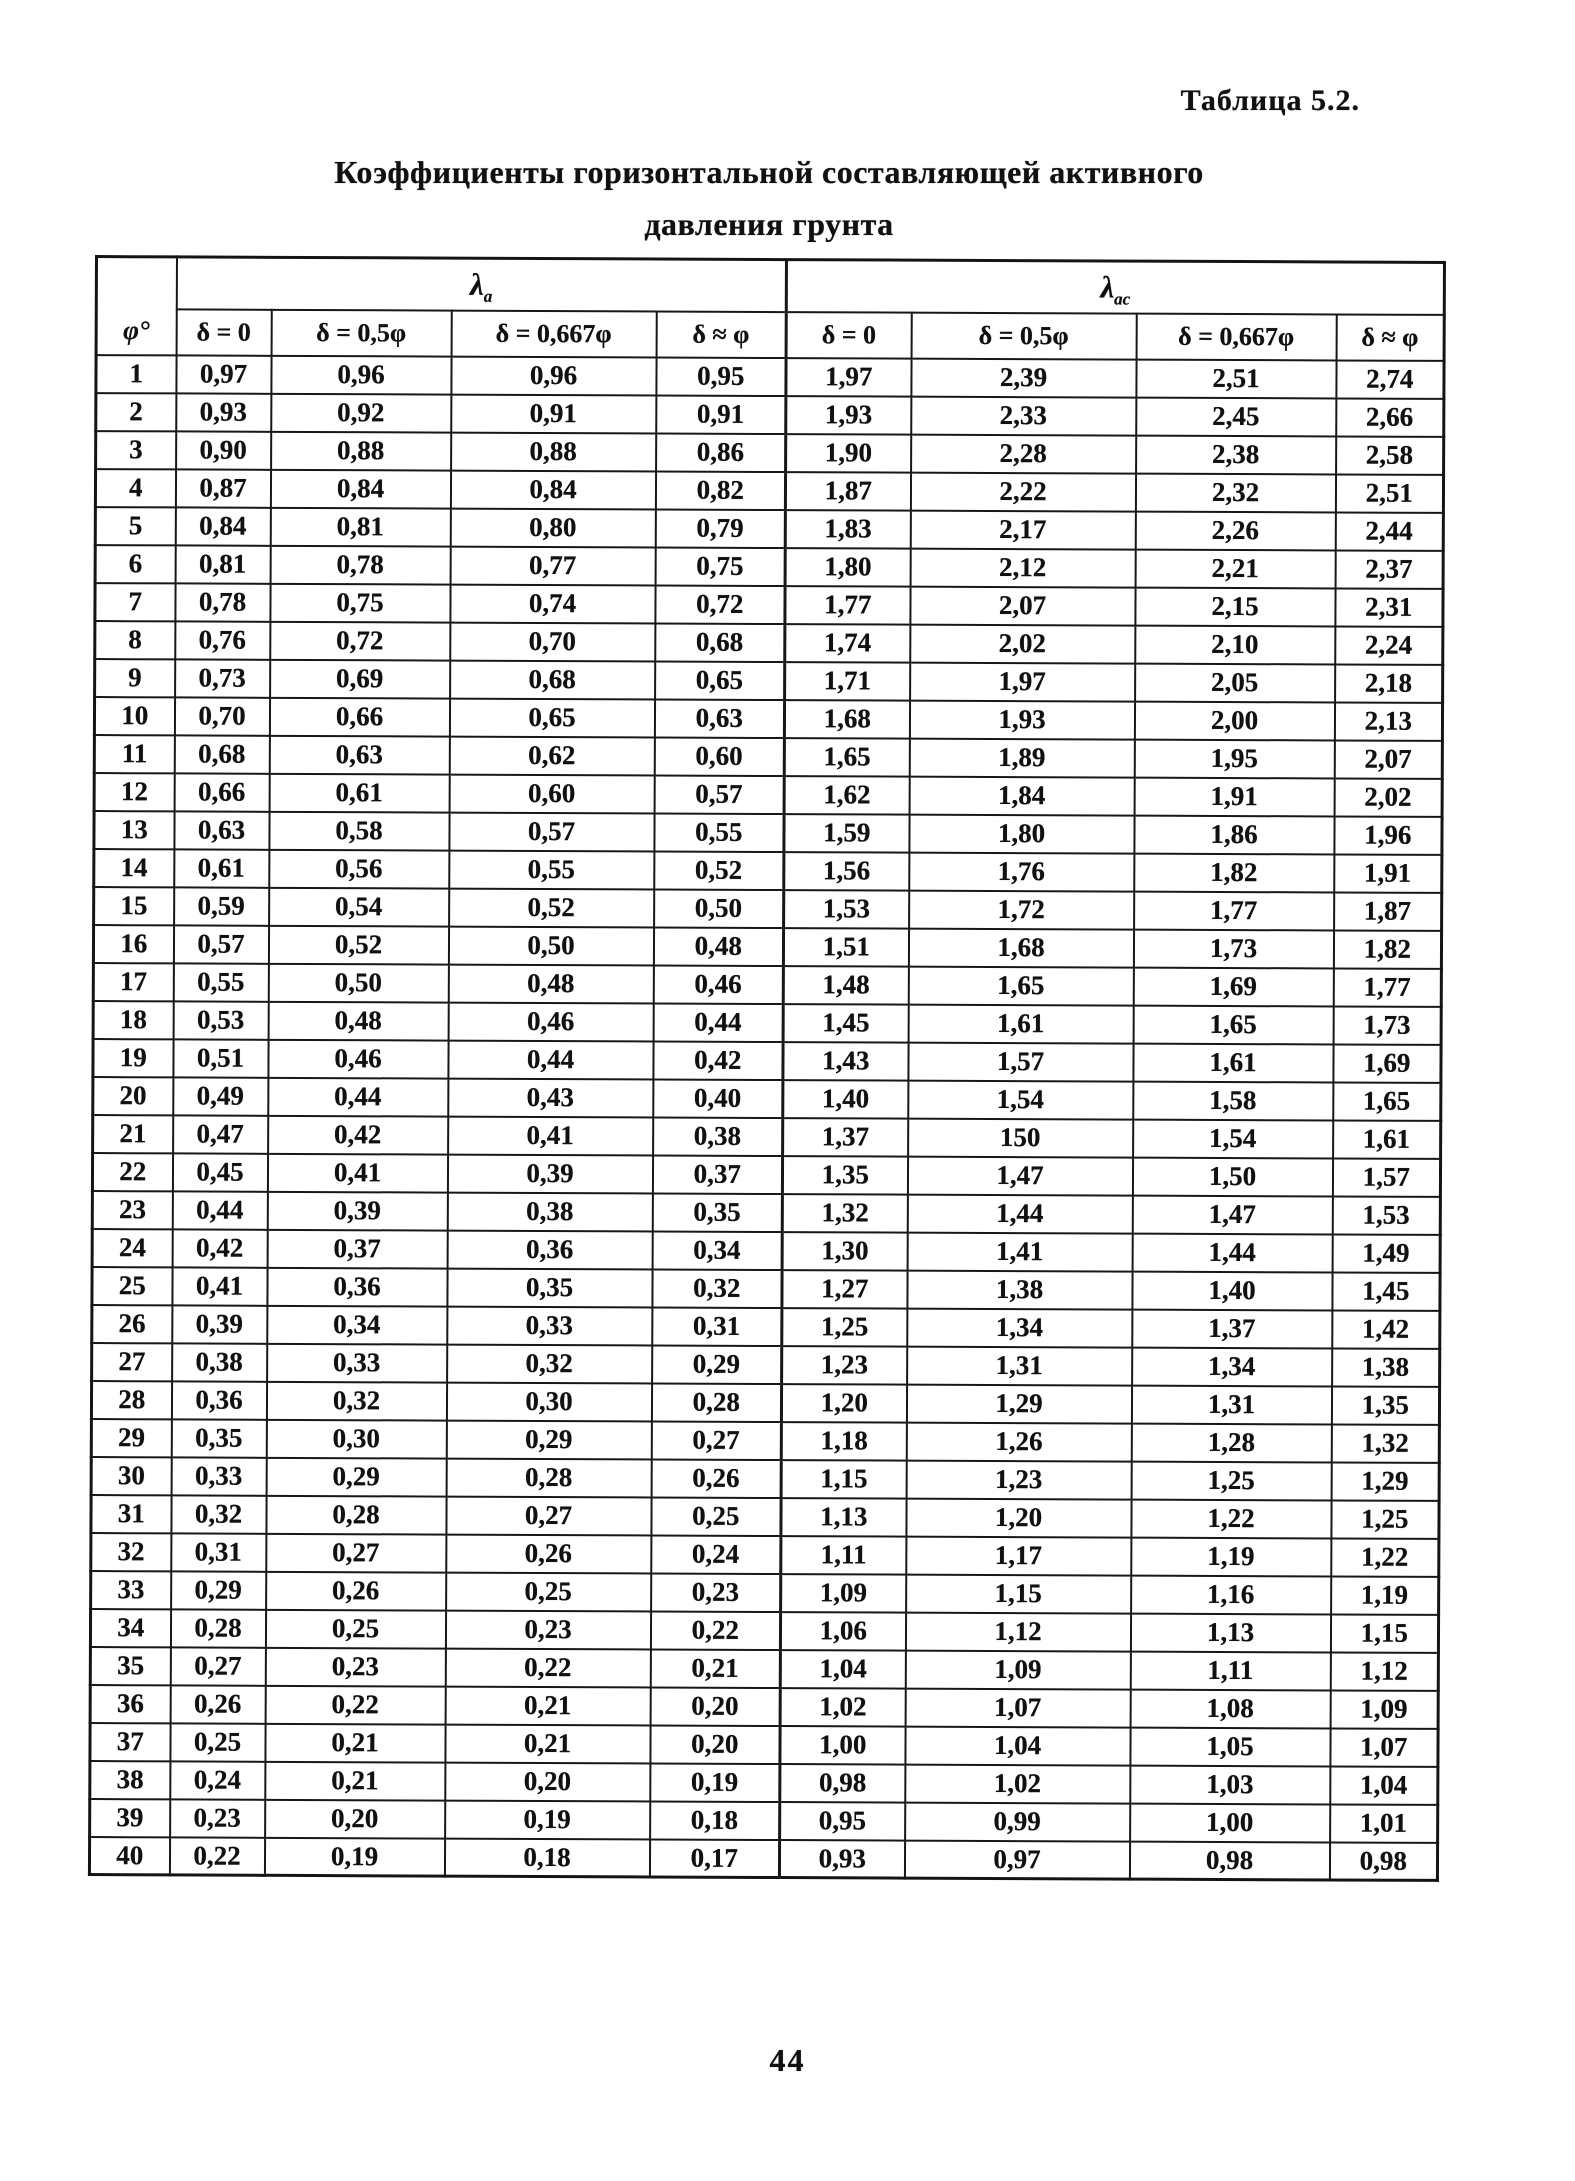 This screenshot has width=1575, height=2181. What do you see at coordinates (720, 528) in the screenshot?
I see `cell-value: 0,79` at bounding box center [720, 528].